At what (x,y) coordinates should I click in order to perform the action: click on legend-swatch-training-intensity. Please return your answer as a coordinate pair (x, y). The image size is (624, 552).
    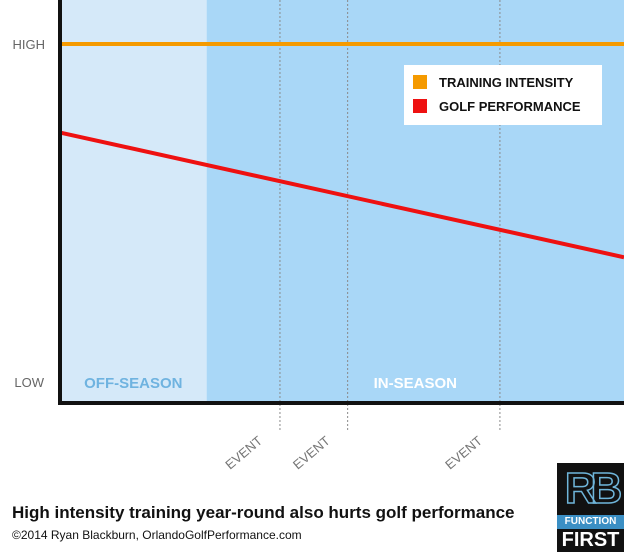
    Looking at the image, I should click on (420, 82).